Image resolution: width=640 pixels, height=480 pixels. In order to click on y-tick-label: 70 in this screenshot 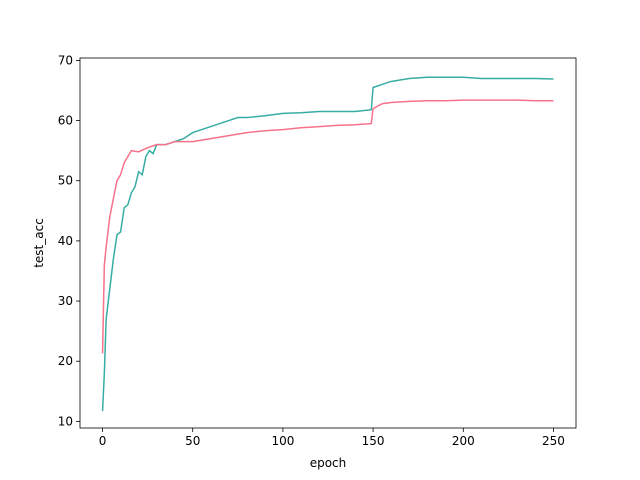, I will do `click(65, 60)`.